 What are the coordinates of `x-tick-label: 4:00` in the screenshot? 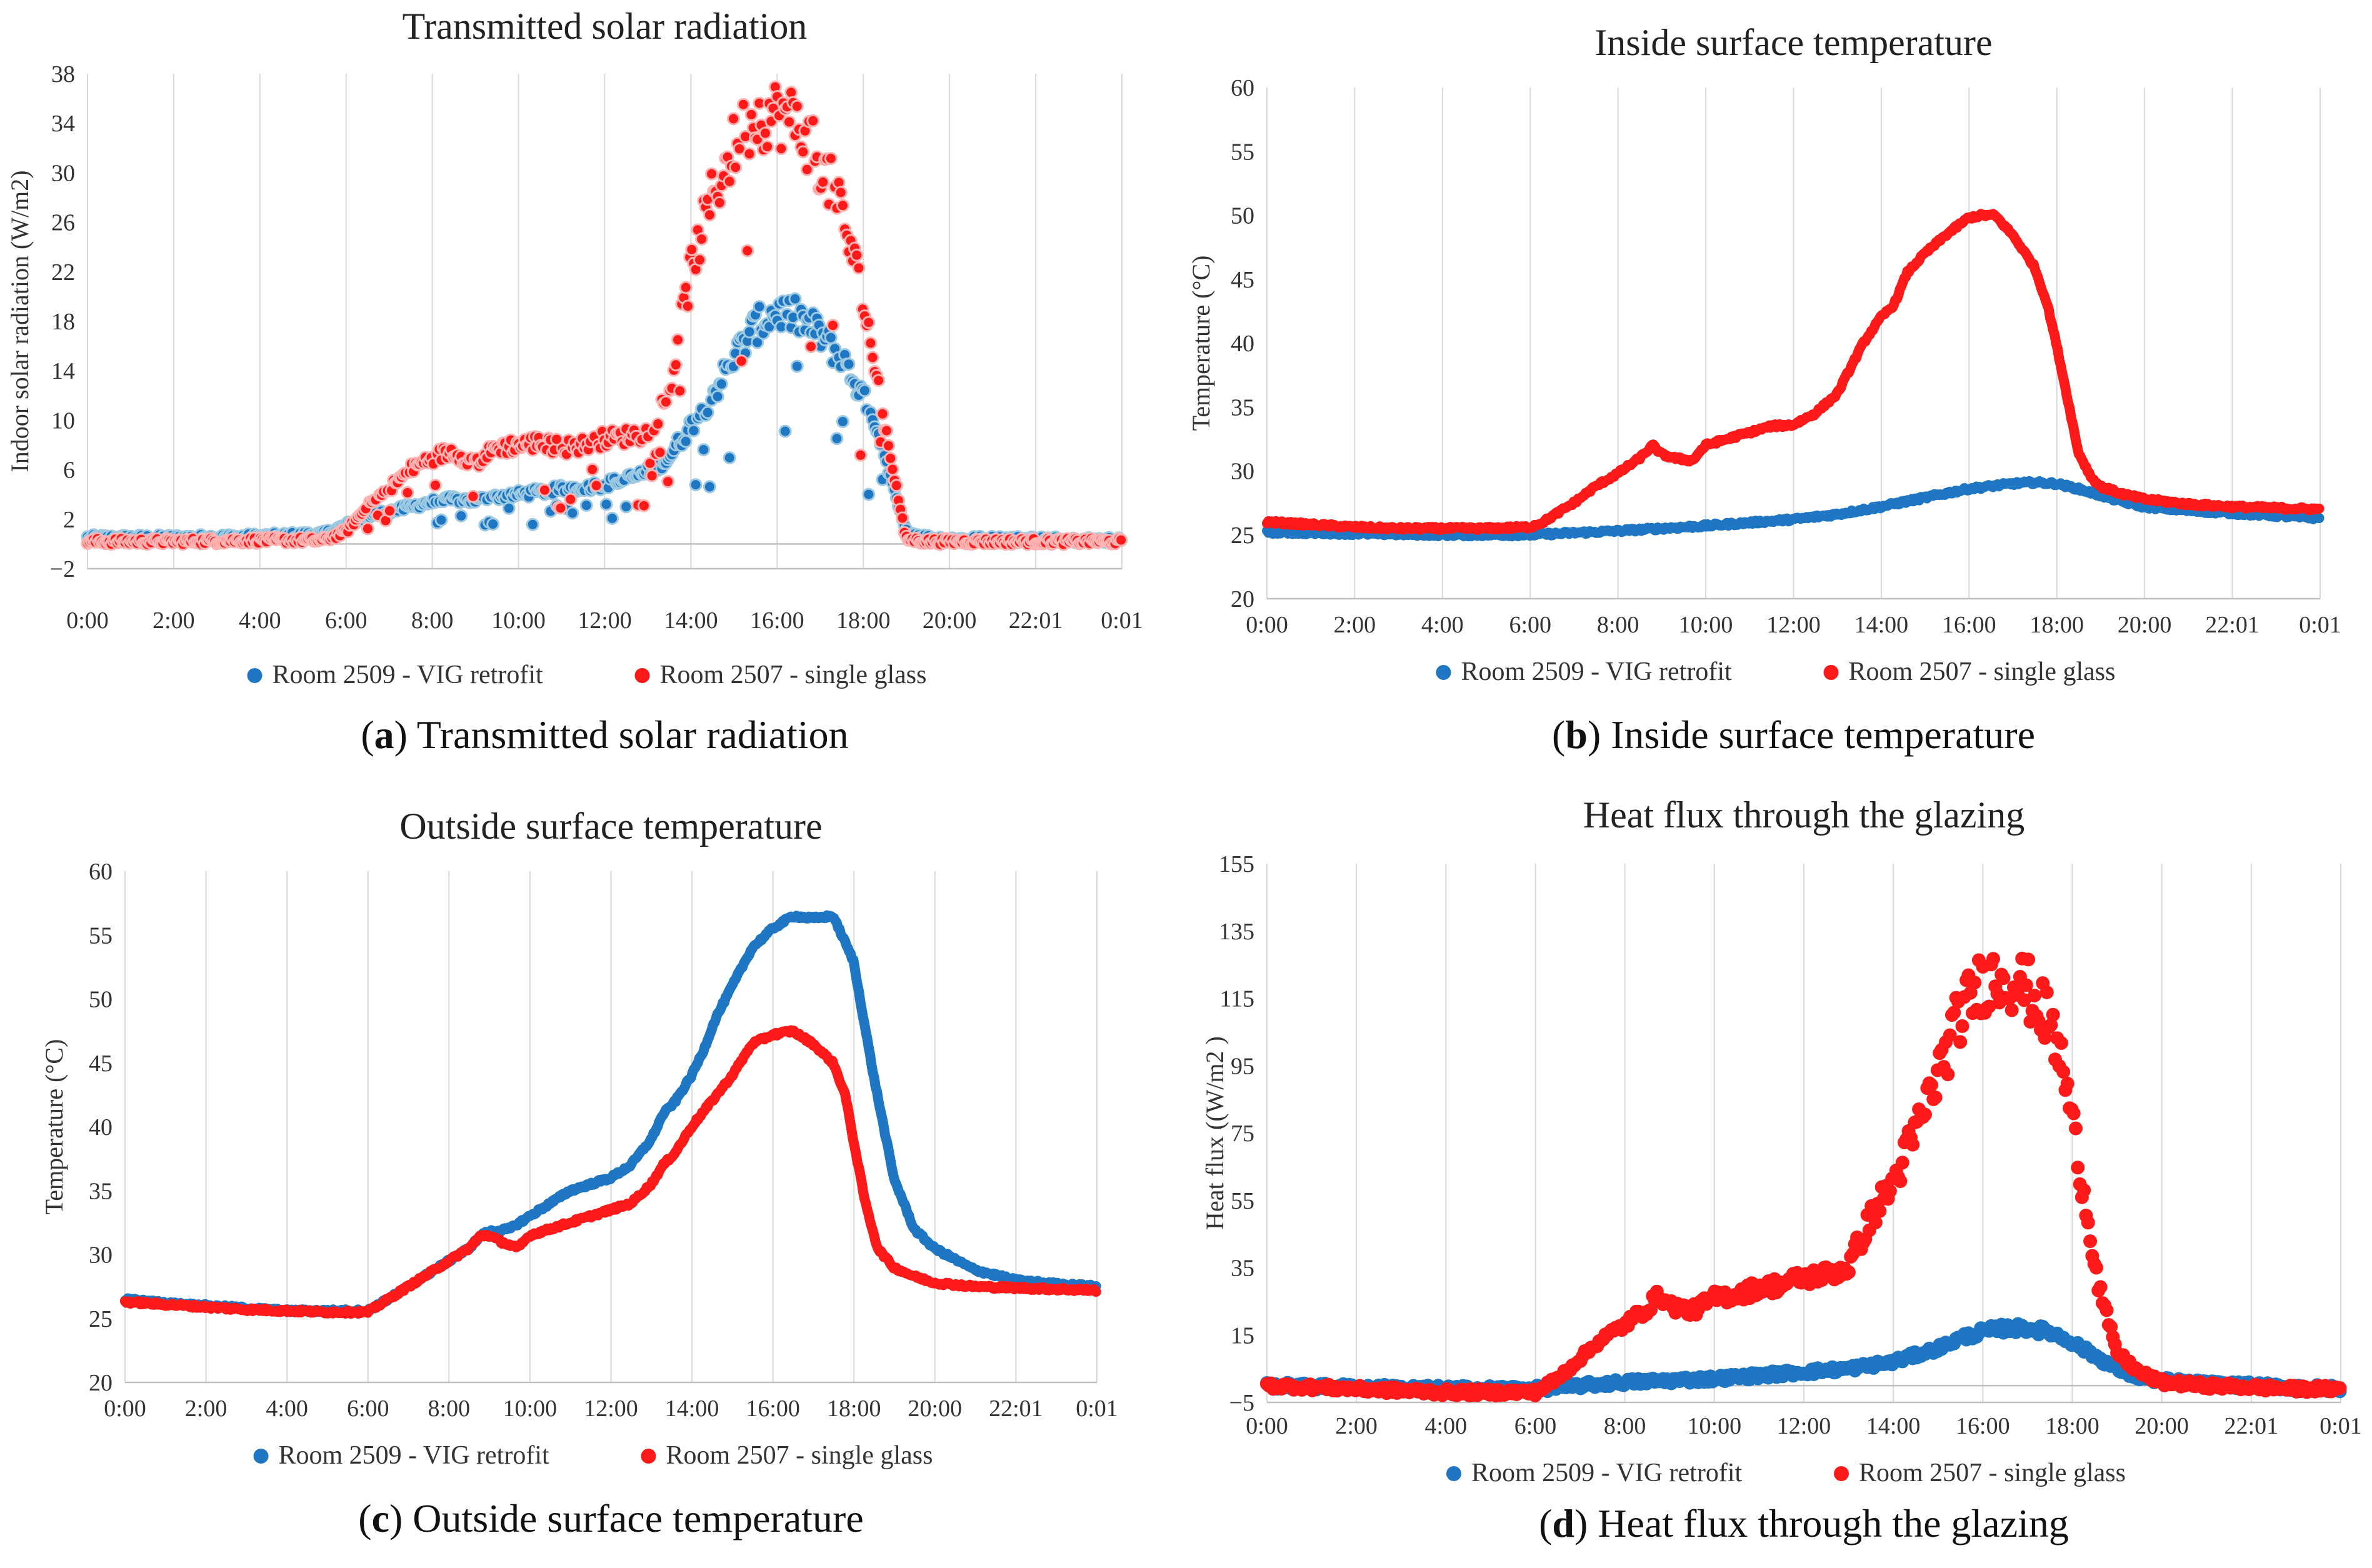 It's located at (1446, 1426).